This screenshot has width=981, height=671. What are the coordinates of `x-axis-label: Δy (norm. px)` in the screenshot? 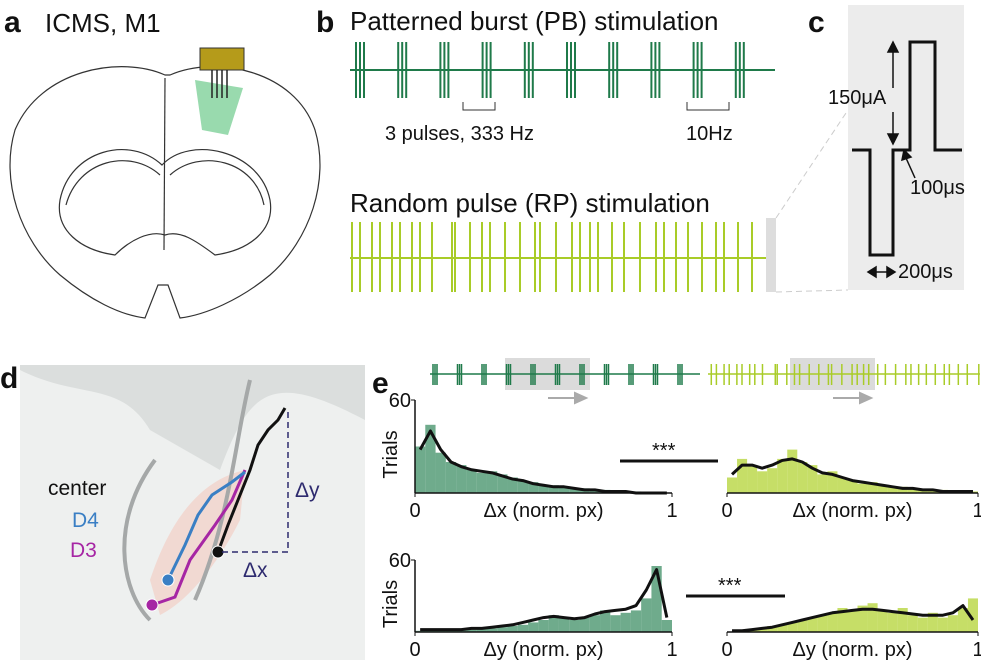 It's located at (852, 650).